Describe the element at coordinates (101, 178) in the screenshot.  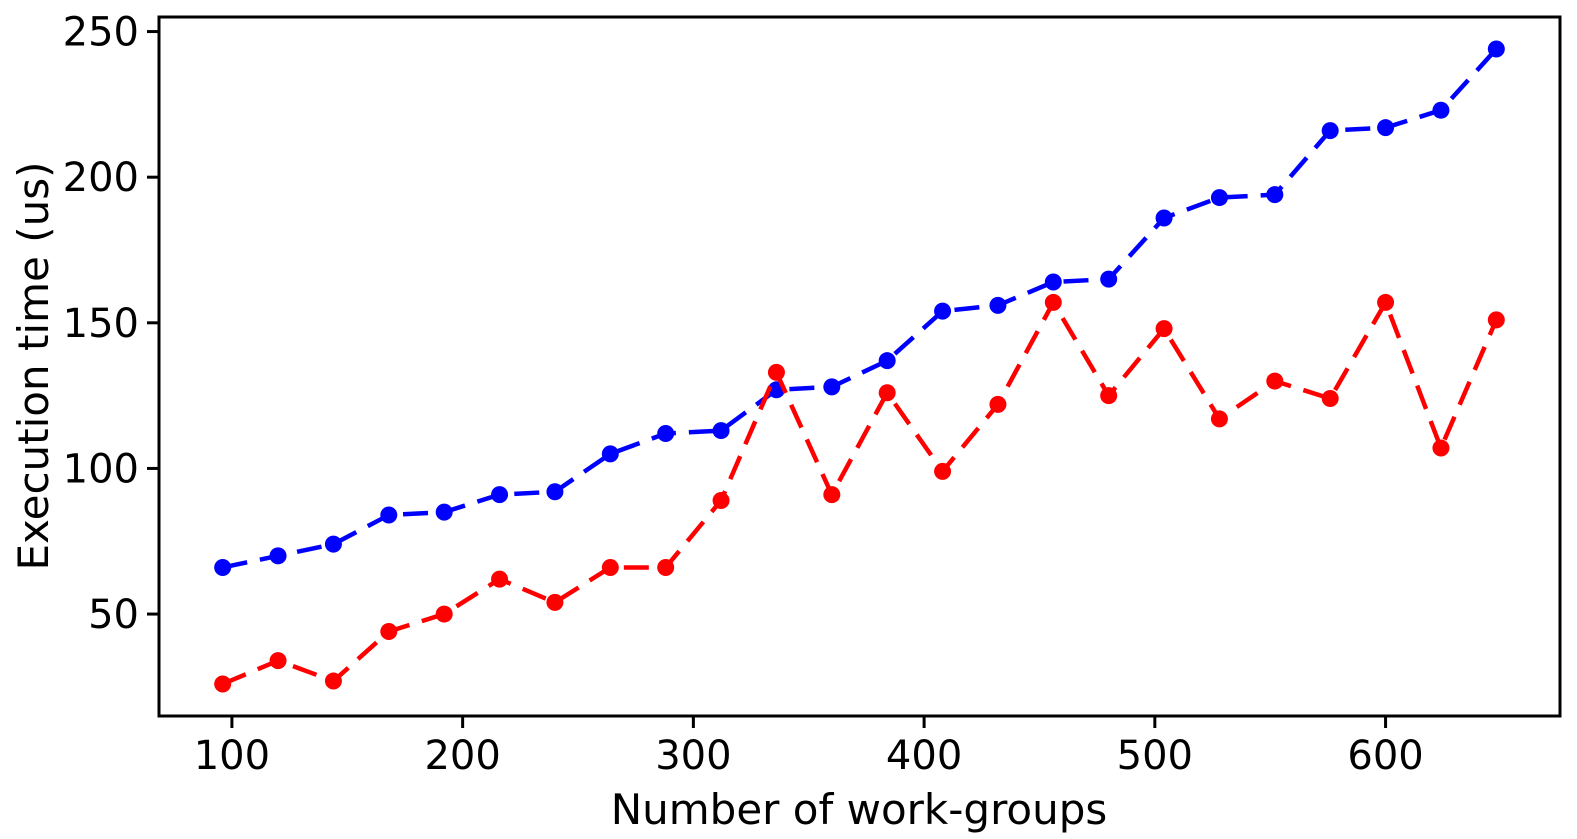
I see `y-tick-label: 200` at that location.